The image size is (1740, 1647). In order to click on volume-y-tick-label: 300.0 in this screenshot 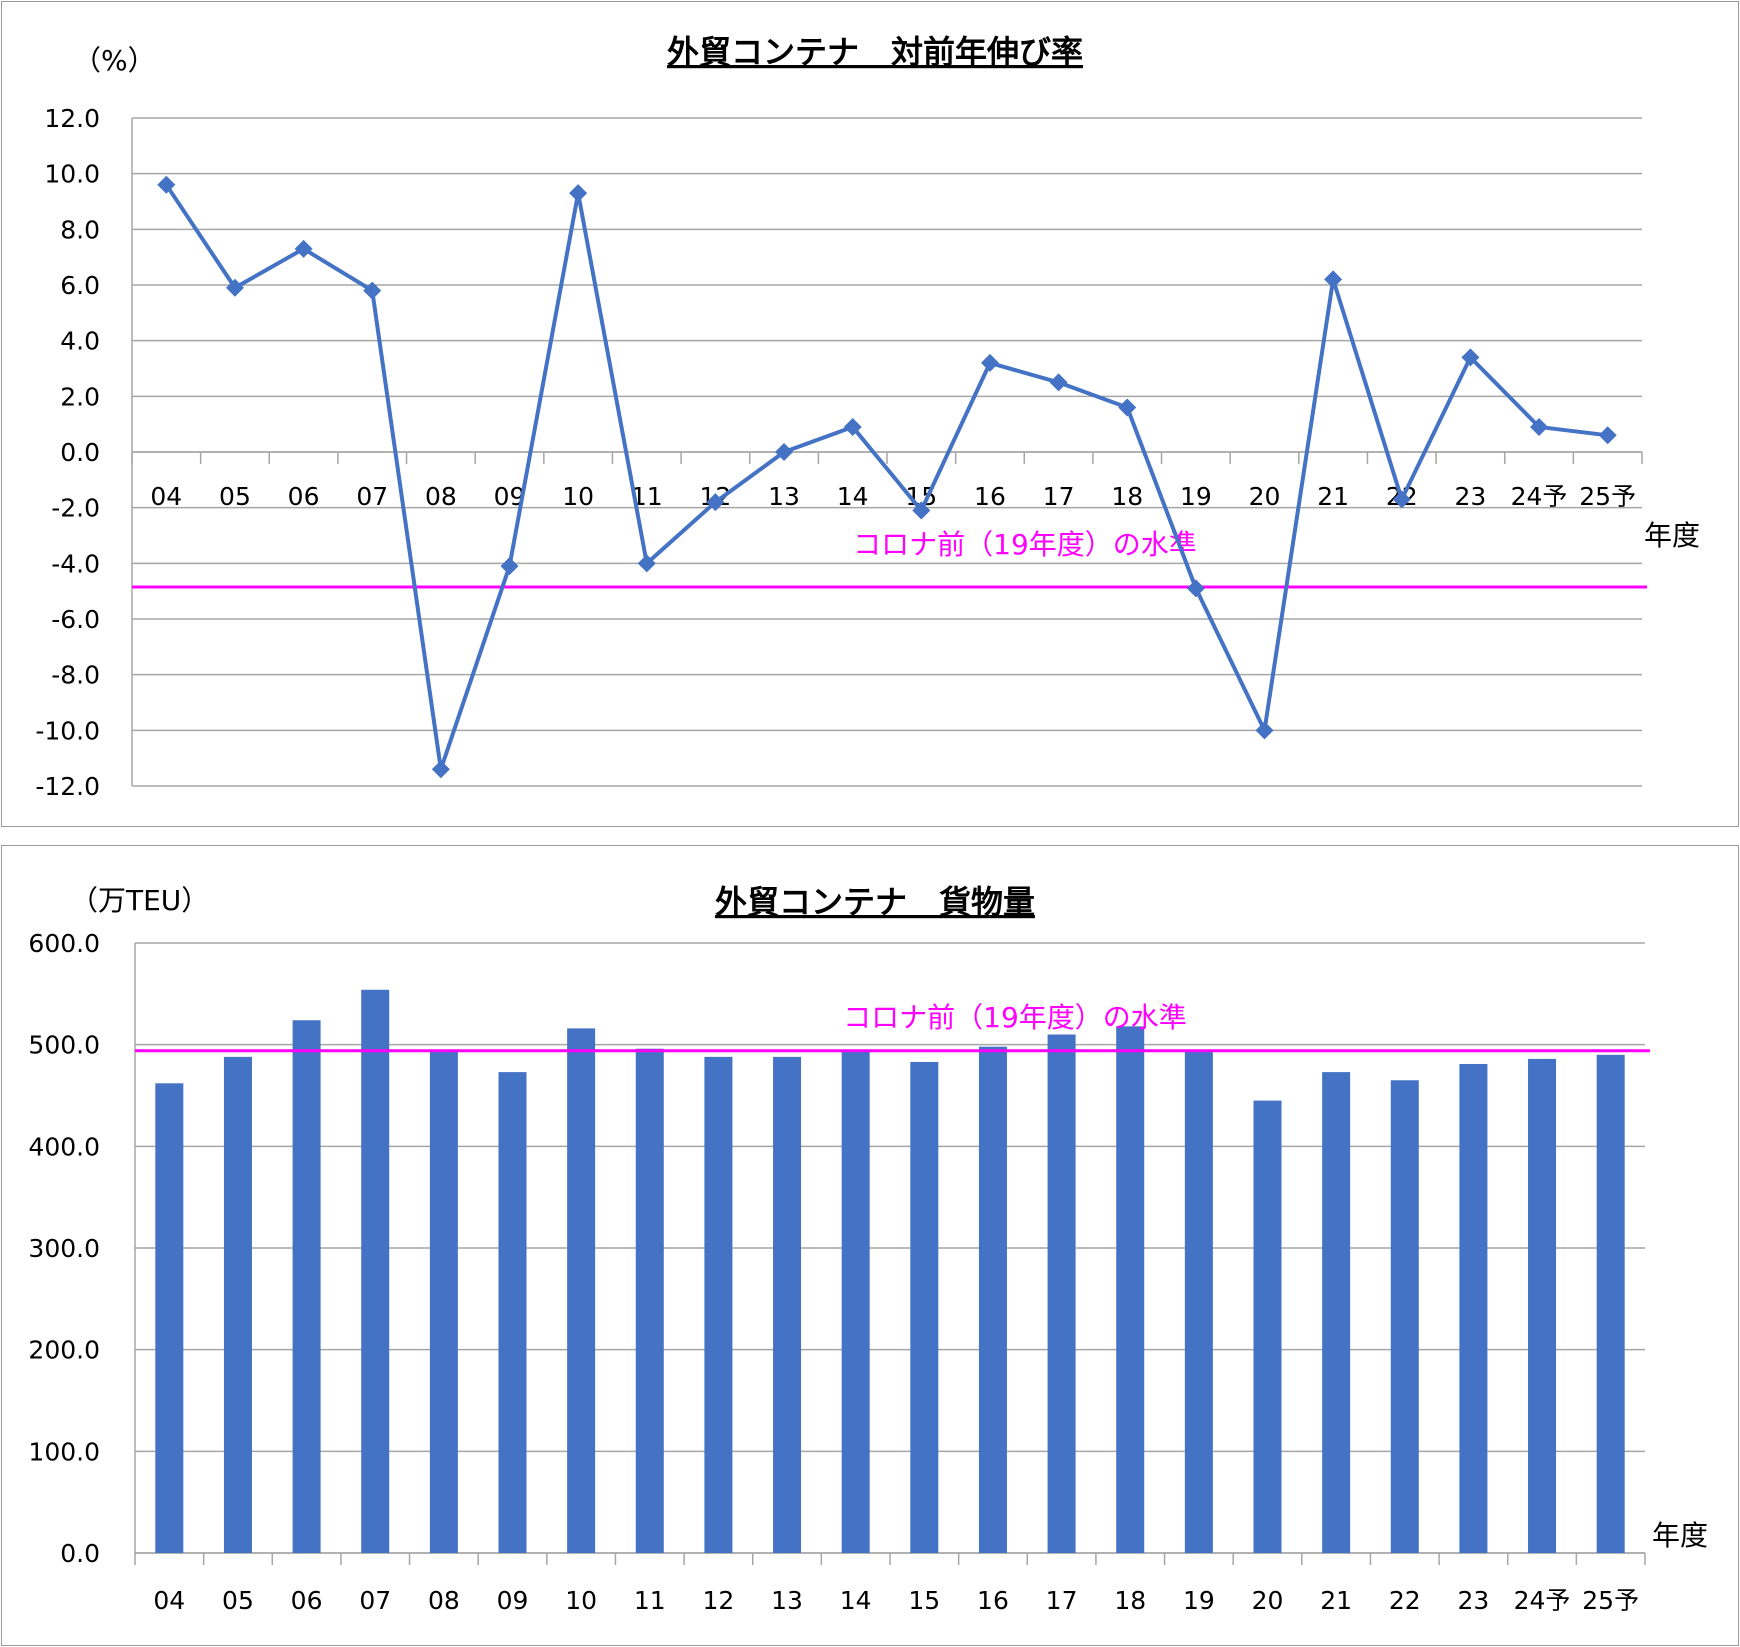, I will do `click(64, 1248)`.